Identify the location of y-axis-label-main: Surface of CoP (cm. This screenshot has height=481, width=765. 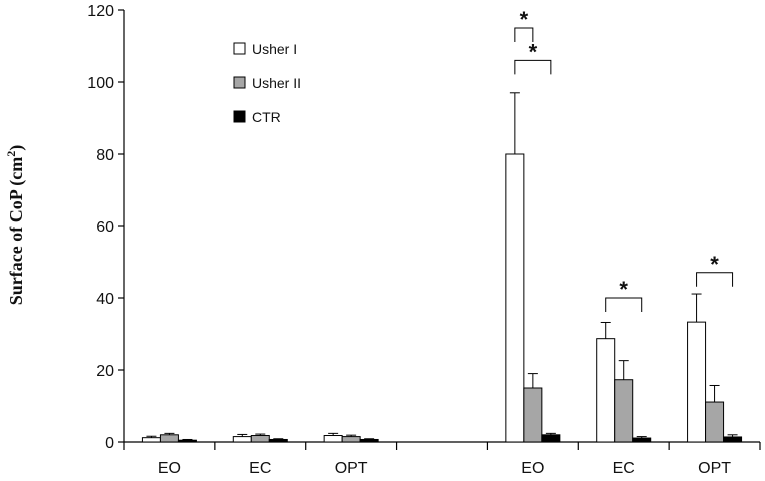
(16, 231).